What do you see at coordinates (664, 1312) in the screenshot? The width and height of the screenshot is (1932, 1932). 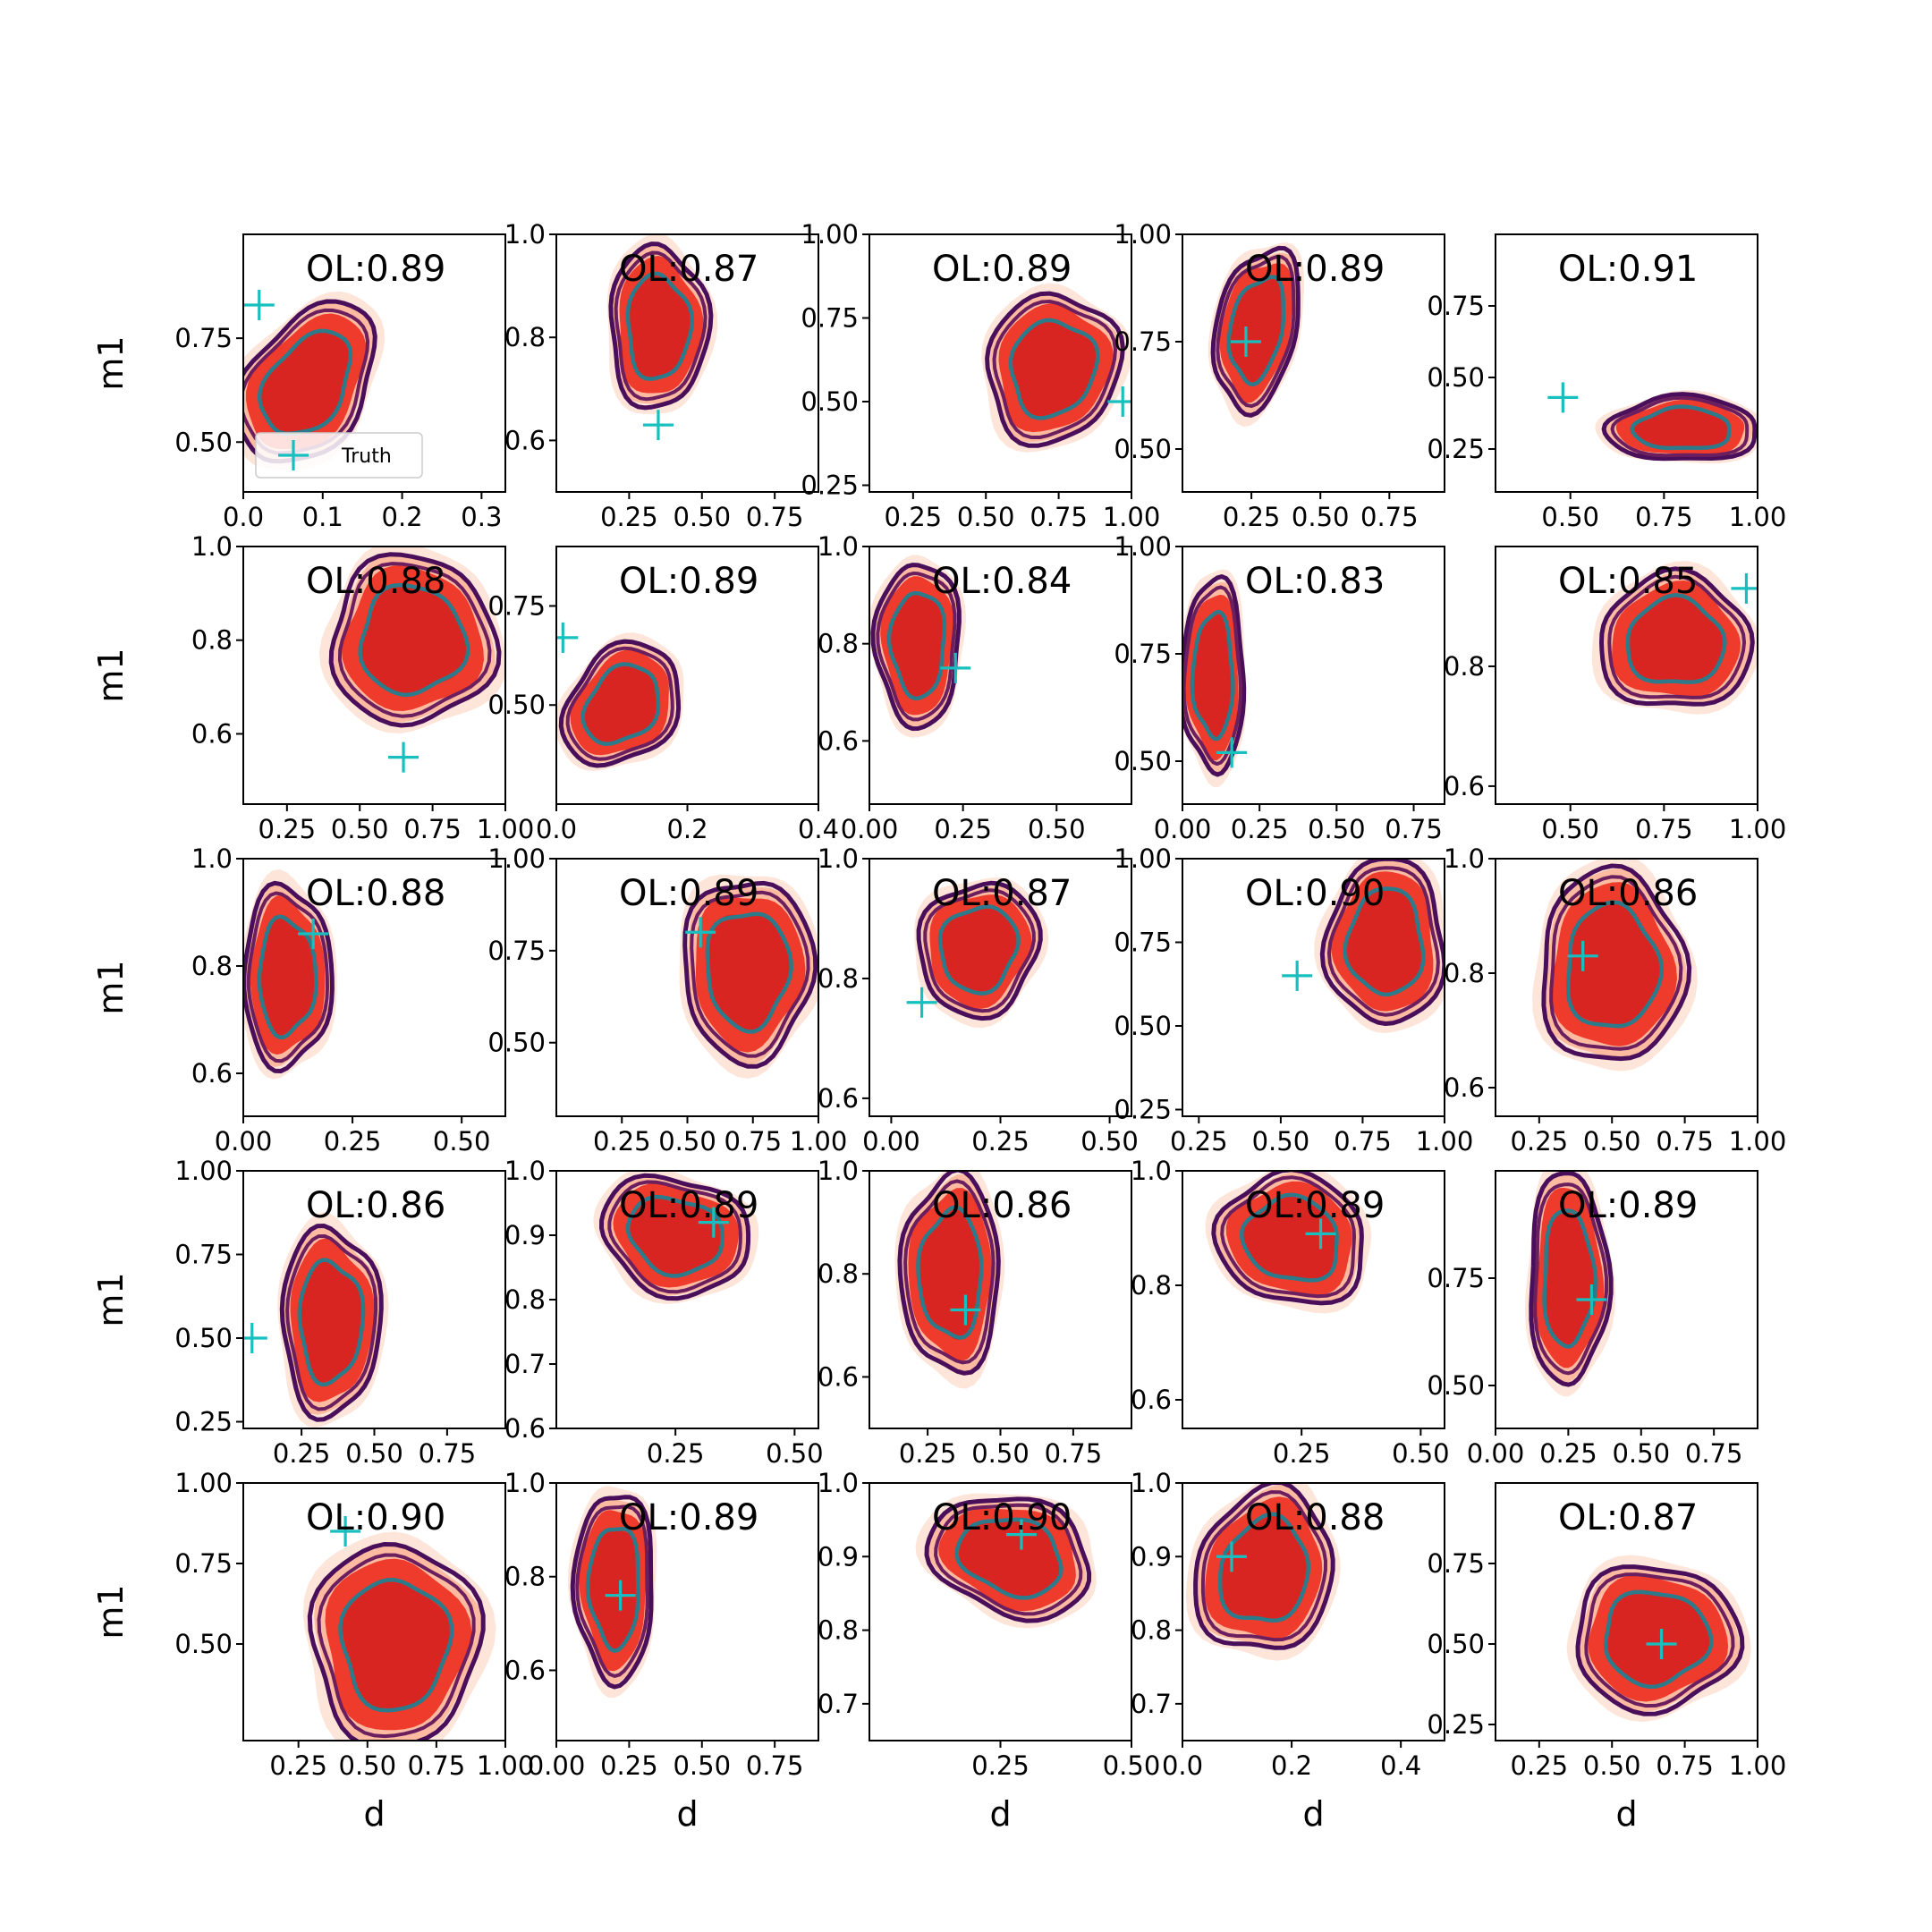 I see `subplot-17: 0.25 0.50 0.6 0.7 0.8 0.9 1.0 OL:0.89` at bounding box center [664, 1312].